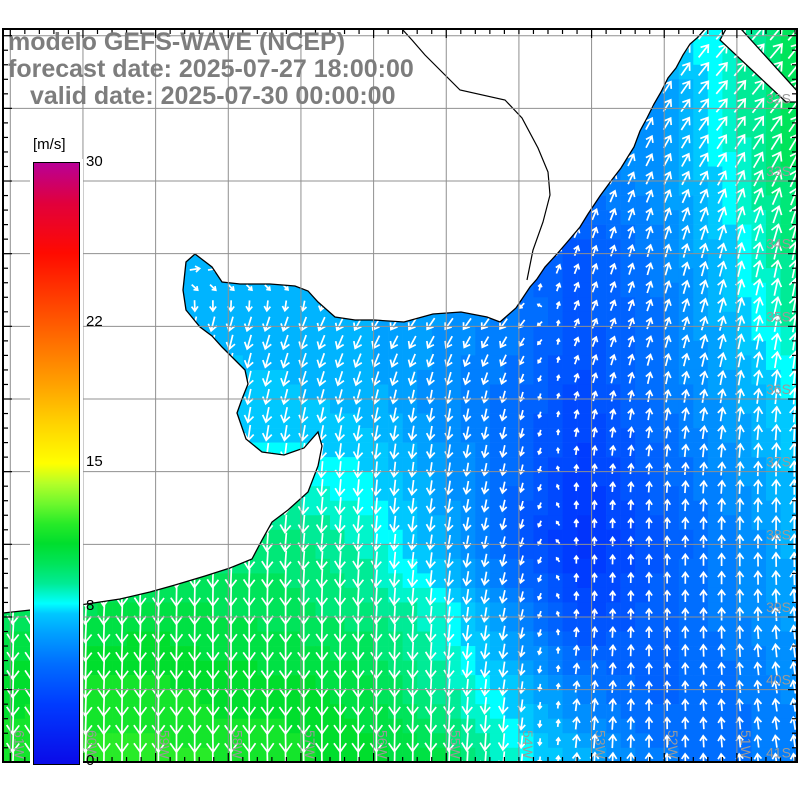  What do you see at coordinates (213, 96) in the screenshot?
I see `valid-date-line: valid date: 2025-07-30 00:00:00` at bounding box center [213, 96].